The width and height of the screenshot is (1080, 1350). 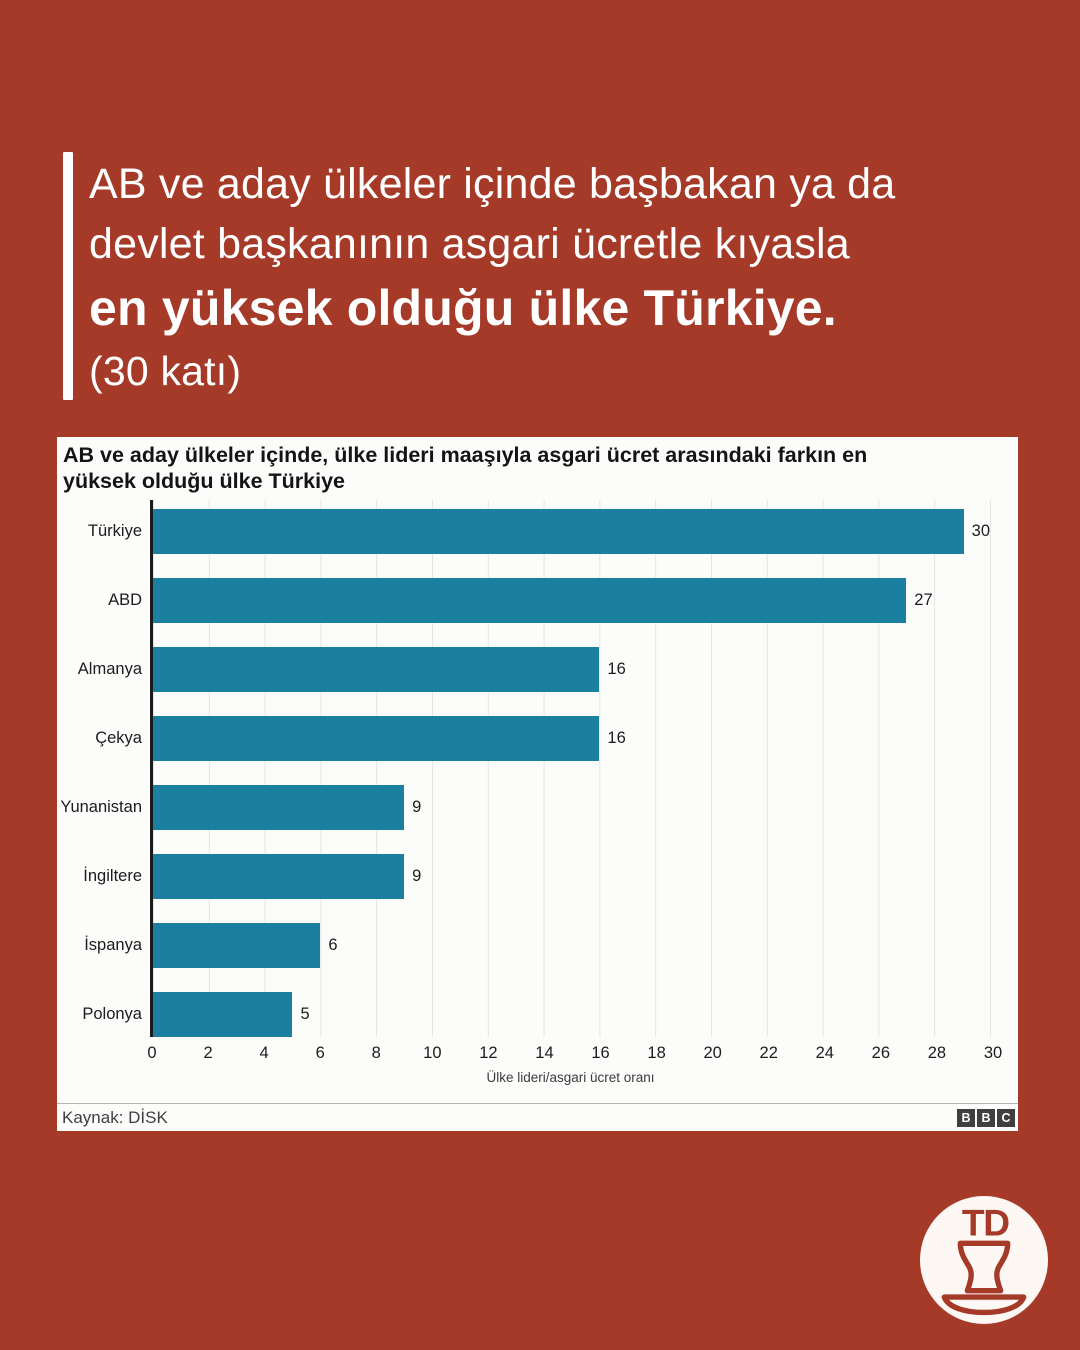 What do you see at coordinates (68, 276) in the screenshot?
I see `headline-accent-bar` at bounding box center [68, 276].